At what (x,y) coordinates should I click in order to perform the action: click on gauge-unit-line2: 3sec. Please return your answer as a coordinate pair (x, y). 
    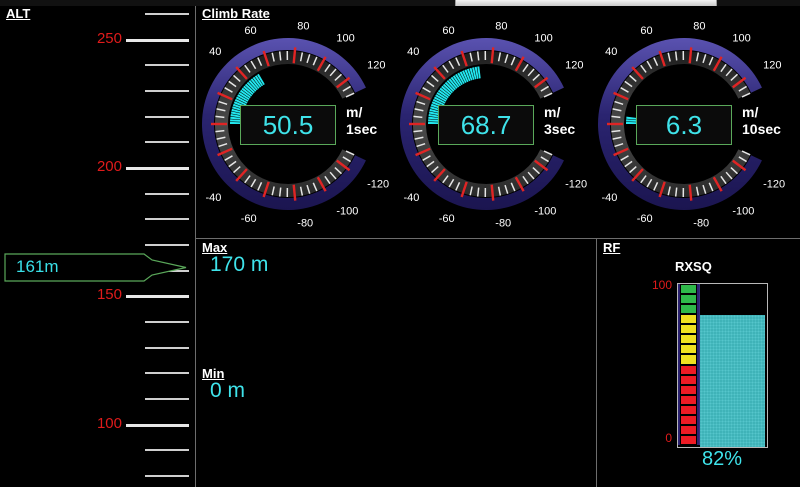
    Looking at the image, I should click on (560, 129).